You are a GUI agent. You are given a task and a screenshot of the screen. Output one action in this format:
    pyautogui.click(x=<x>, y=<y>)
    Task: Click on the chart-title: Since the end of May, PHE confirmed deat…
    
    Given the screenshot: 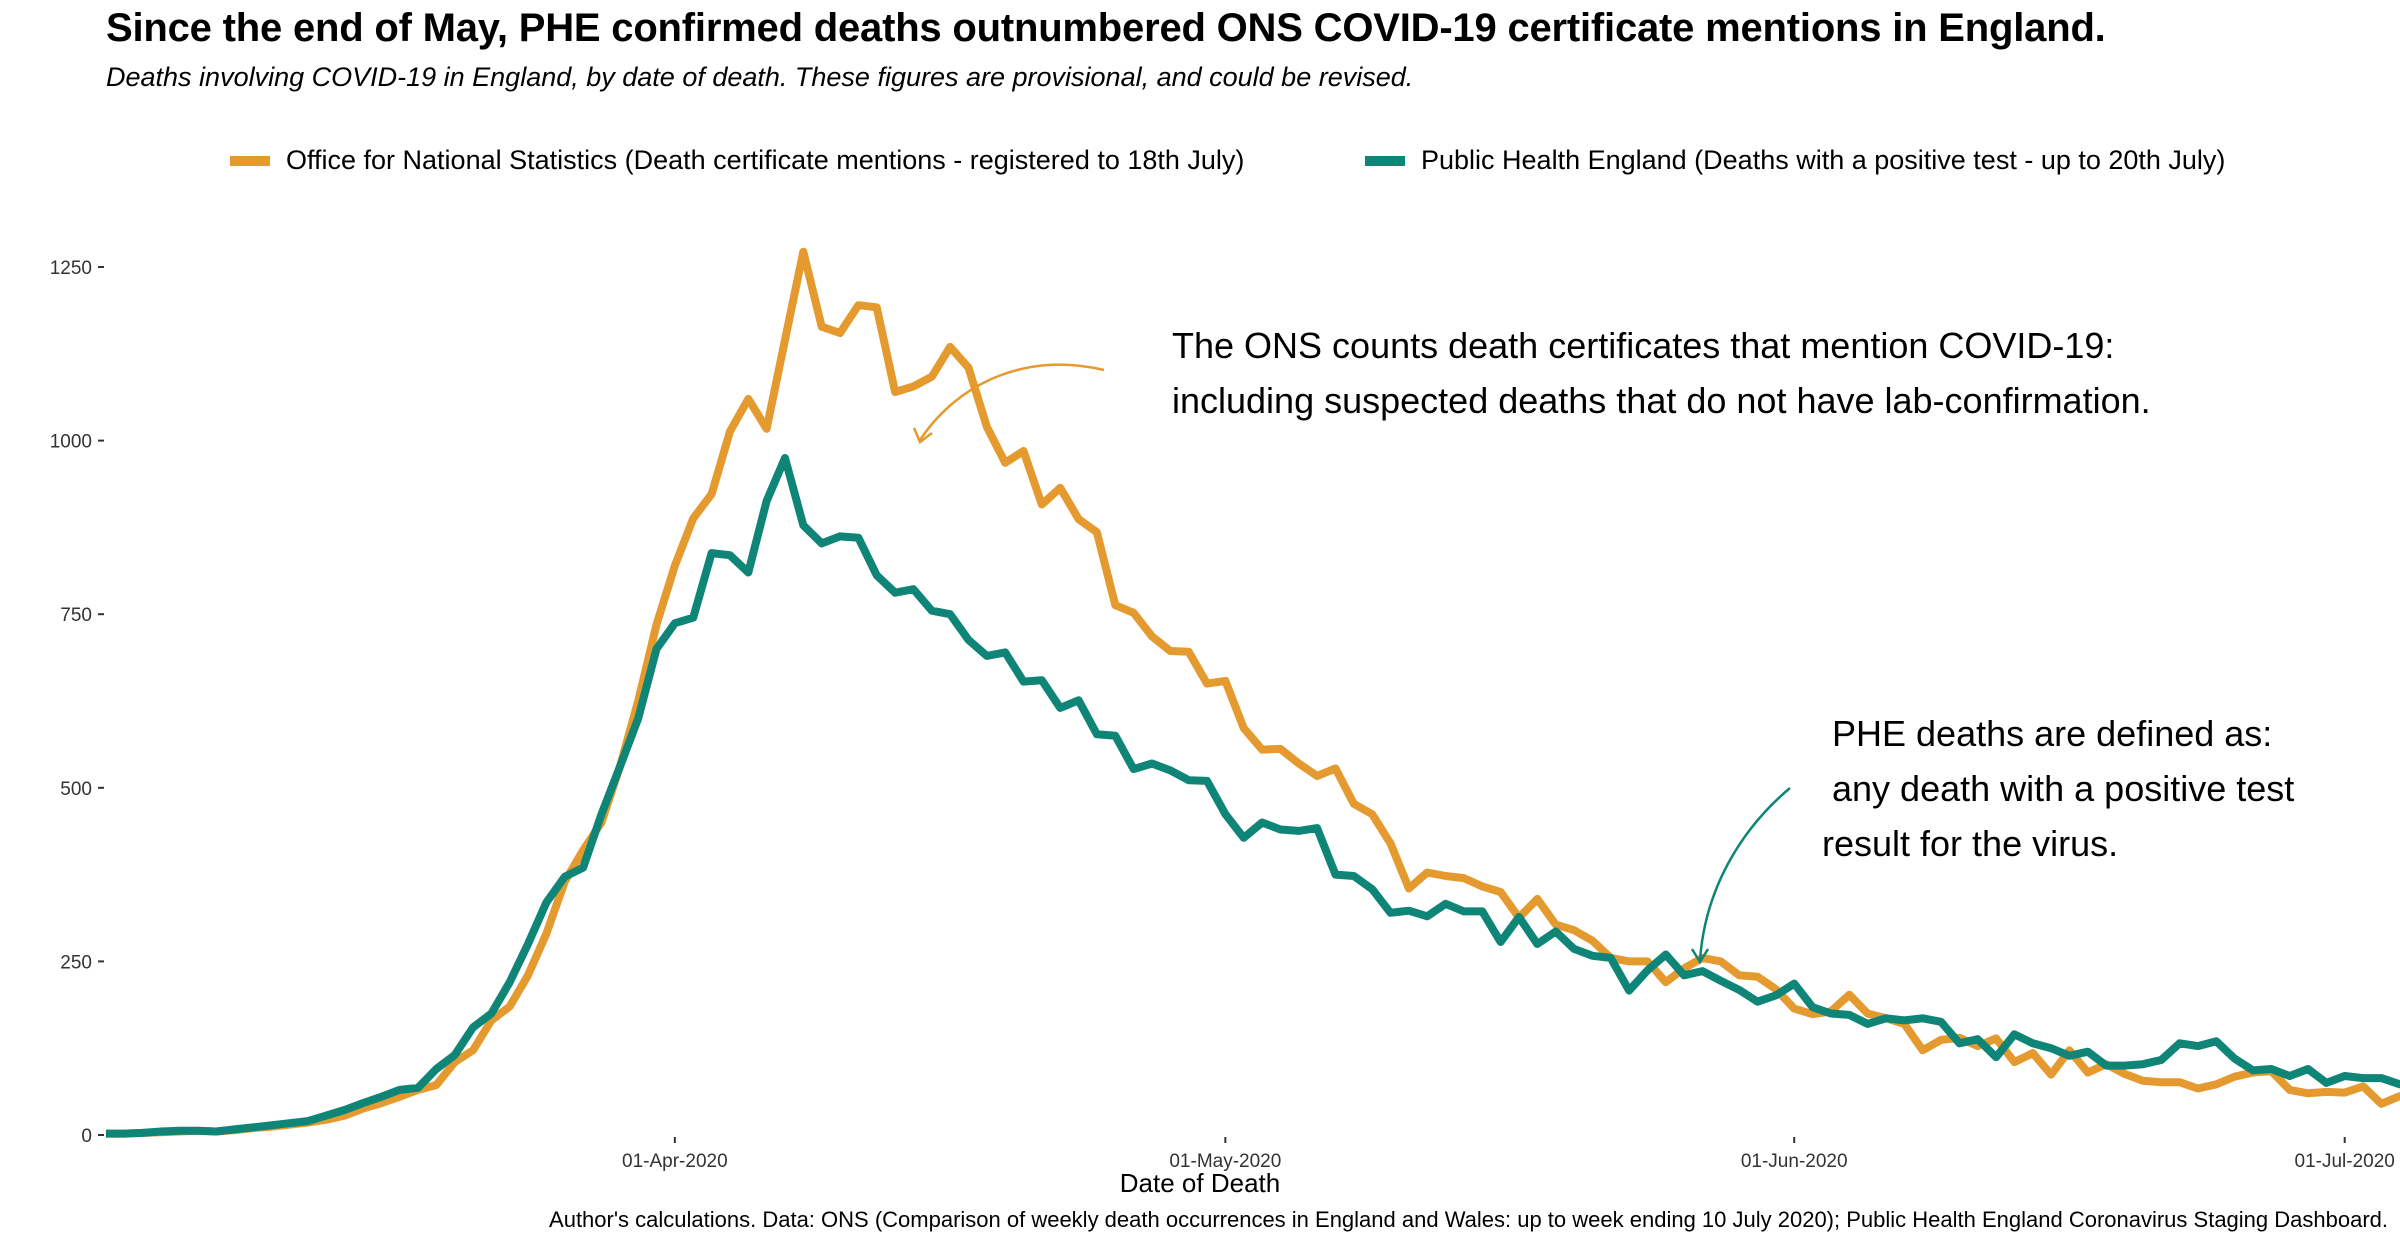 What is the action you would take?
    pyautogui.click(x=1106, y=28)
    